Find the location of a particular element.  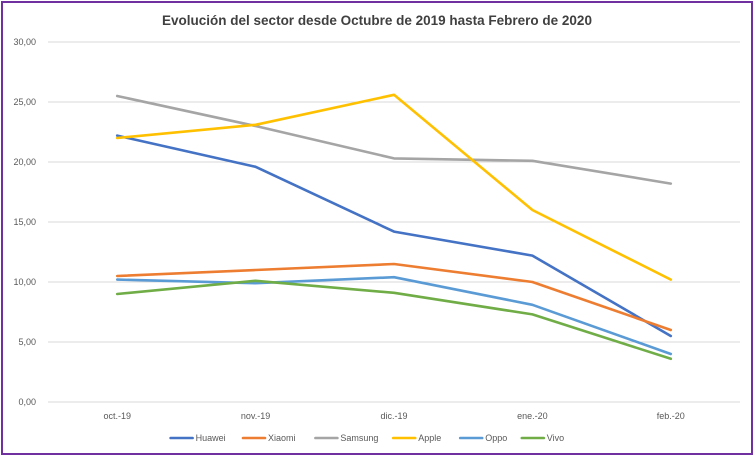

x-tick-label: feb.-20 is located at coordinates (671, 416).